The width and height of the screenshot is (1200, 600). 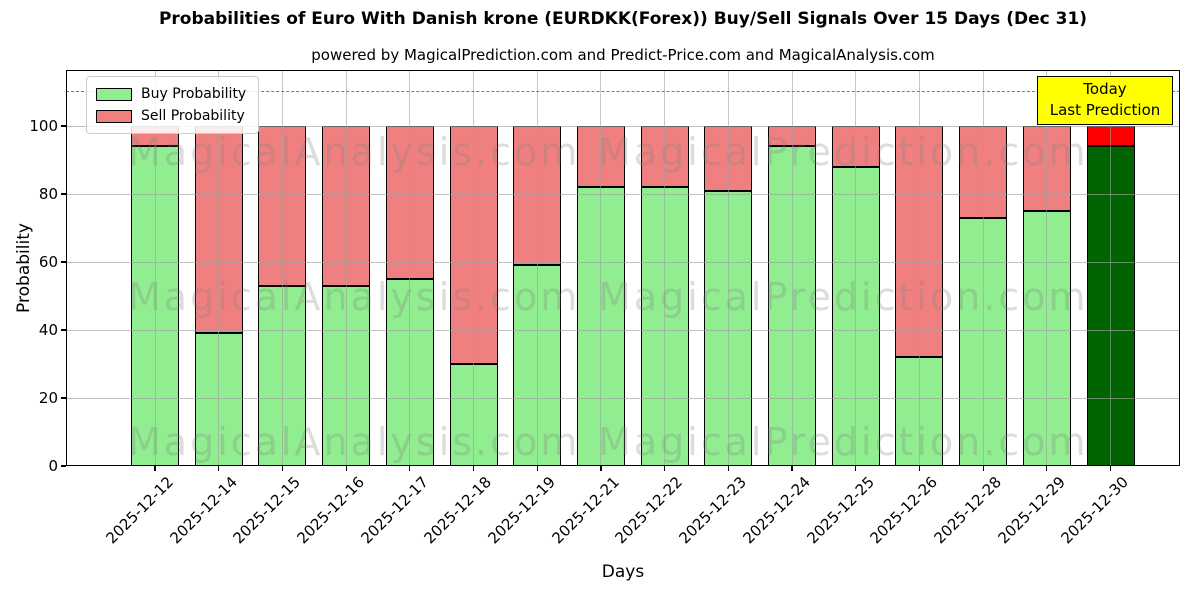 What do you see at coordinates (585, 510) in the screenshot?
I see `x-tick-label: 2025-12-21` at bounding box center [585, 510].